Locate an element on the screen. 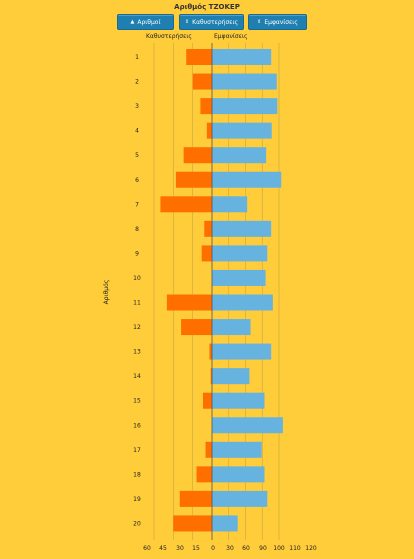 The height and width of the screenshot is (559, 414). category-label: 11 is located at coordinates (137, 303).